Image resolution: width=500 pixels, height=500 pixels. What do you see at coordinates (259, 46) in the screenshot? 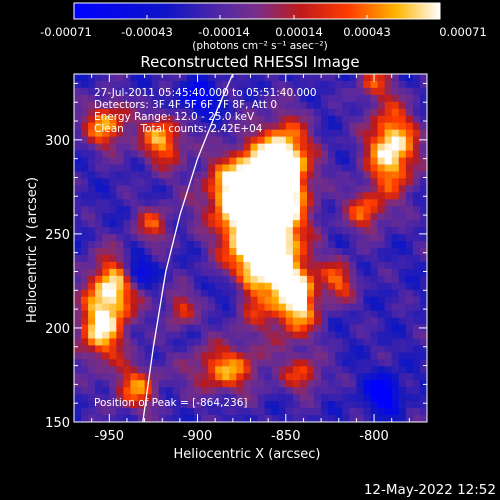
I see `colorbar-units: (photons cm⁻² s⁻¹ asec⁻²)` at bounding box center [259, 46].